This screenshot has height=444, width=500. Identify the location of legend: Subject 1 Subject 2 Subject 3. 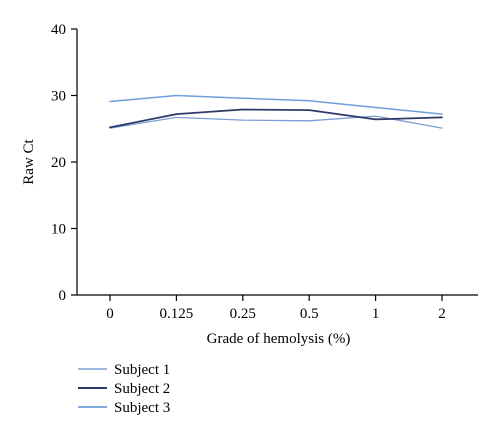
(124, 389).